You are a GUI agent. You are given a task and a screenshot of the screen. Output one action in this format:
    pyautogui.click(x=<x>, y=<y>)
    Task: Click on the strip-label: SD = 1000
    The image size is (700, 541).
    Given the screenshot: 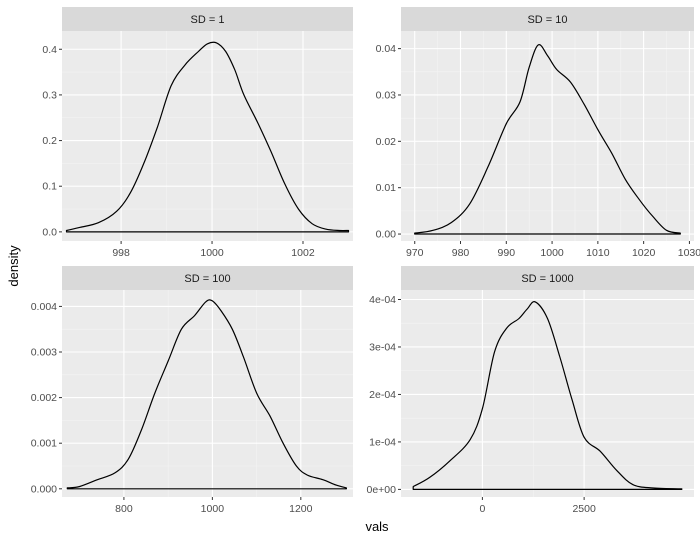 What is the action you would take?
    pyautogui.click(x=547, y=279)
    